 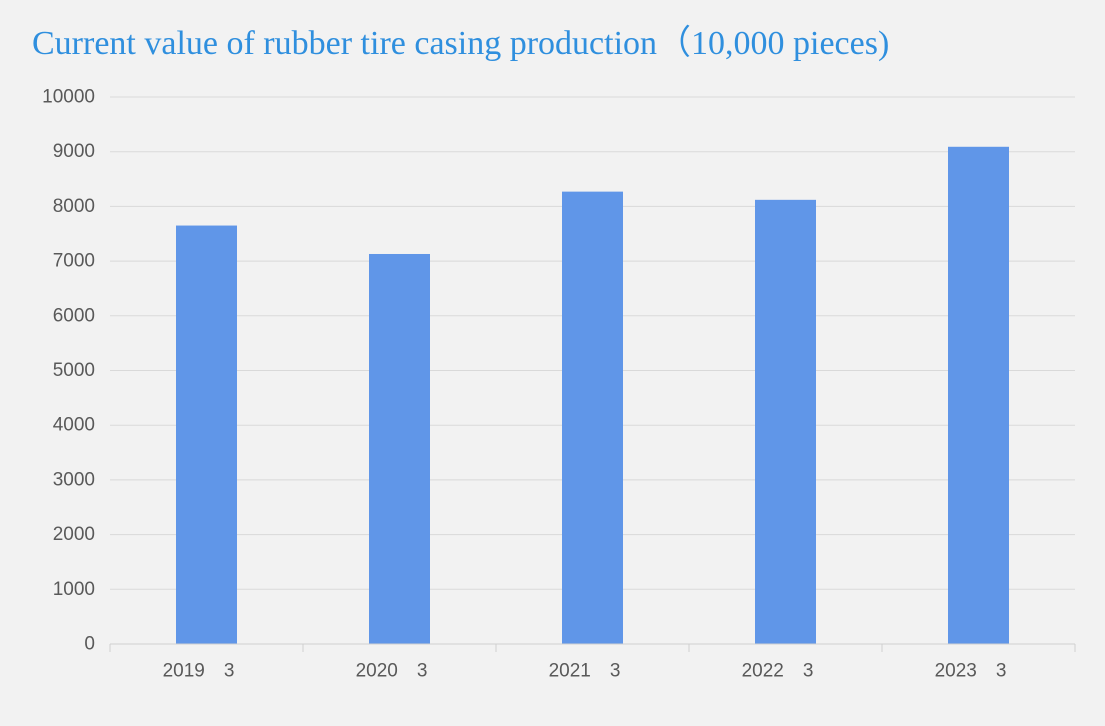 I want to click on x-tick-labels: 2019 3 2020 3 2021 3 2022 3 2023 3, so click(x=585, y=671).